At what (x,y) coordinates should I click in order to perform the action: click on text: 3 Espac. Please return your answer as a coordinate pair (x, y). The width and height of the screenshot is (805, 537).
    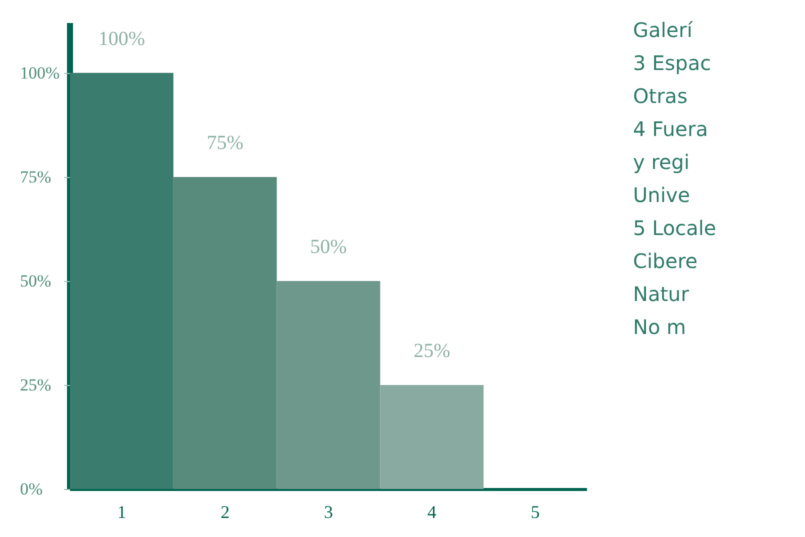
    Looking at the image, I should click on (672, 63).